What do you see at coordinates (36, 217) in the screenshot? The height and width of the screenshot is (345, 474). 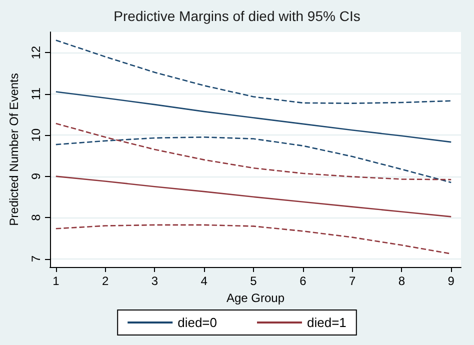 I see `y-tick-label: 8` at bounding box center [36, 217].